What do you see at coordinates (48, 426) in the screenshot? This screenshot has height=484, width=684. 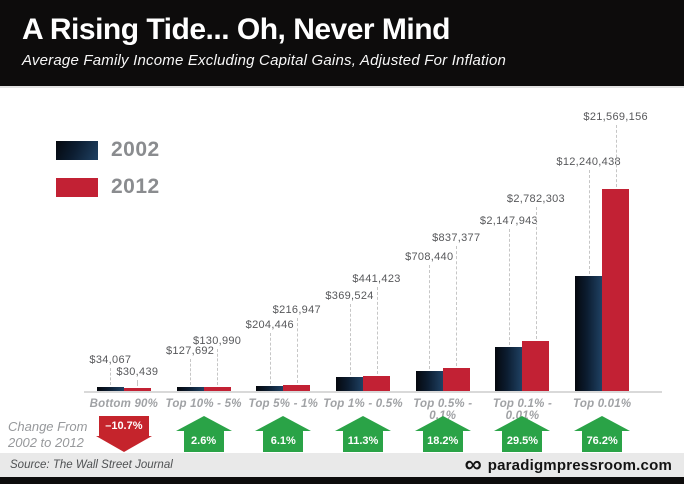 I see `change-row-label-line1: Change From` at bounding box center [48, 426].